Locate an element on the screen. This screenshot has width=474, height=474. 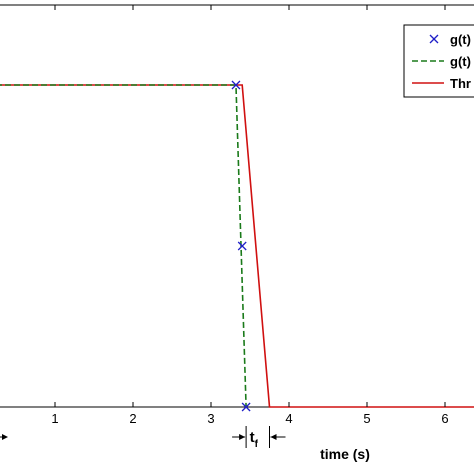
x-tick-label: 4 is located at coordinates (288, 418).